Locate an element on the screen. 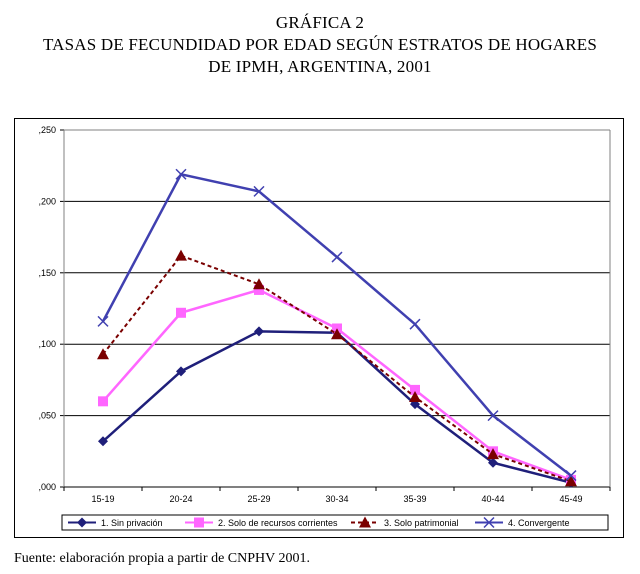 The height and width of the screenshot is (574, 640). y-tick-label: ,150 is located at coordinates (47, 273).